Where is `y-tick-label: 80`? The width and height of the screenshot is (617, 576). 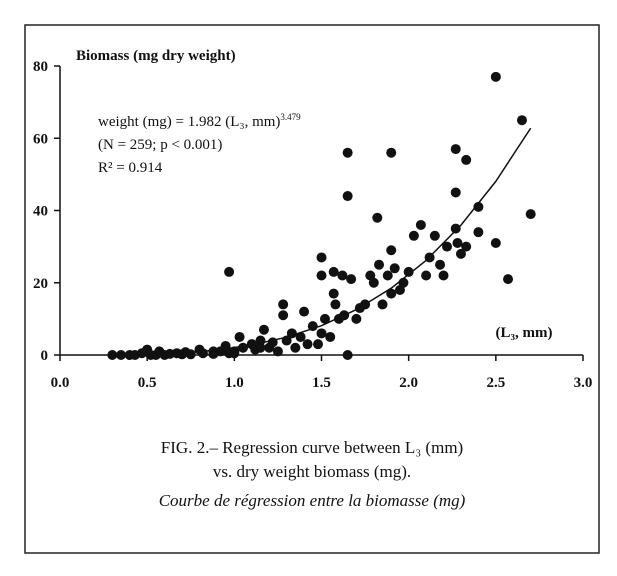 y-tick-label: 80 is located at coordinates (40, 67).